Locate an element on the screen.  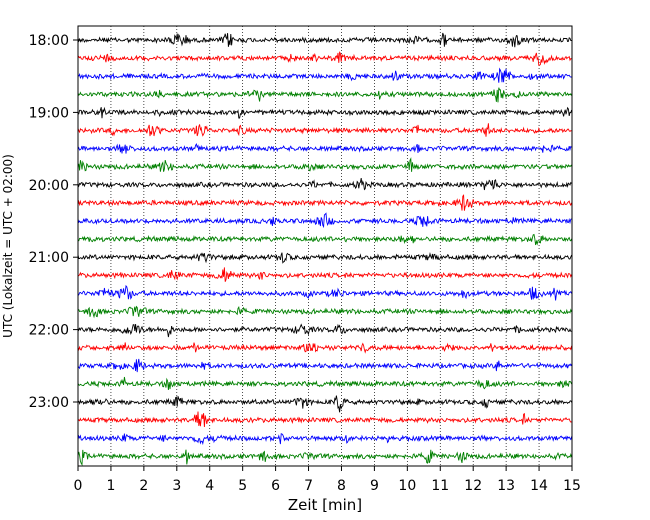
x-tick-label-5: 5 is located at coordinates (242, 486).